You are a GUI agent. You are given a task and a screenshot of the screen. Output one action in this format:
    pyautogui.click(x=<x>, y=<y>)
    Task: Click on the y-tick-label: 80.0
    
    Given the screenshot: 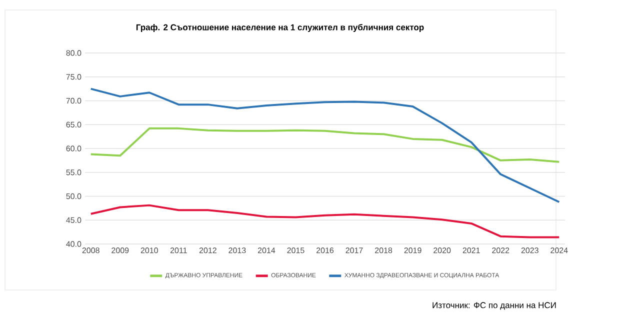 What is the action you would take?
    pyautogui.click(x=74, y=53)
    